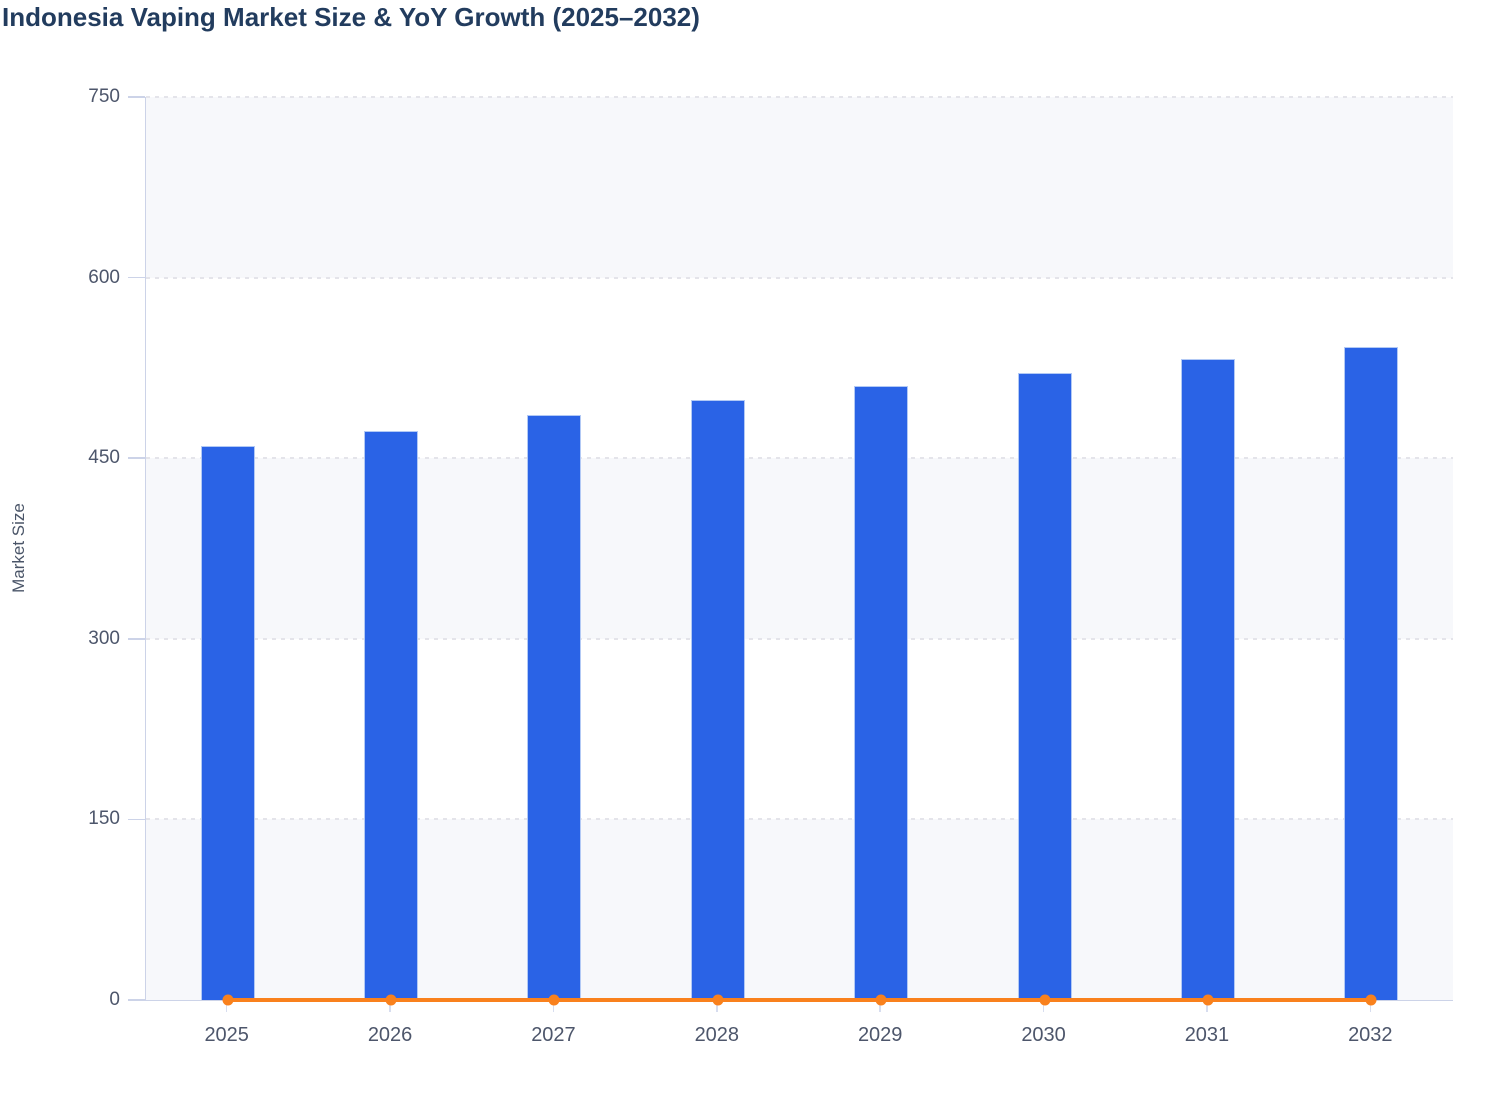 The width and height of the screenshot is (1508, 1120). I want to click on y-axis-title: Market Size, so click(18, 548).